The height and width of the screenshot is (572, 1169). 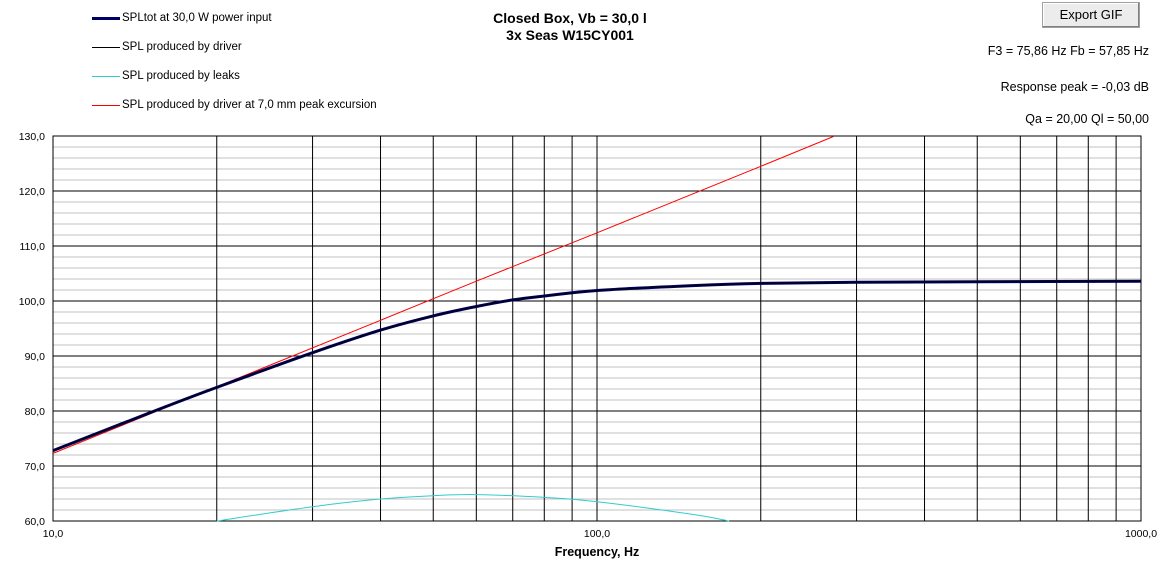 I want to click on legend-label-driver: SPL produced by driver, so click(x=182, y=47).